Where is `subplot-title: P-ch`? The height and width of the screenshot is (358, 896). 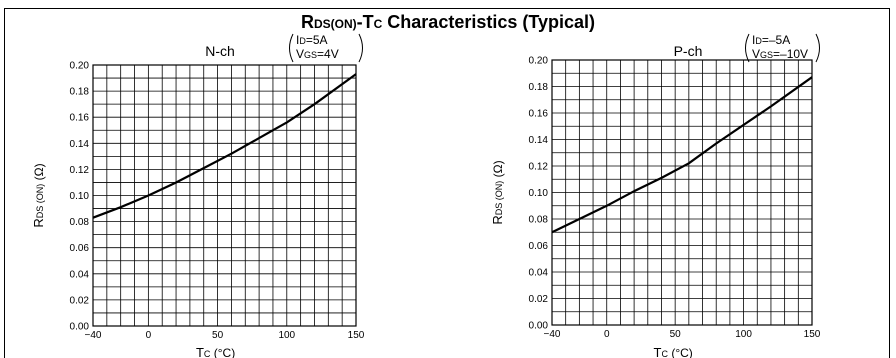 subplot-title: P-ch is located at coordinates (688, 51).